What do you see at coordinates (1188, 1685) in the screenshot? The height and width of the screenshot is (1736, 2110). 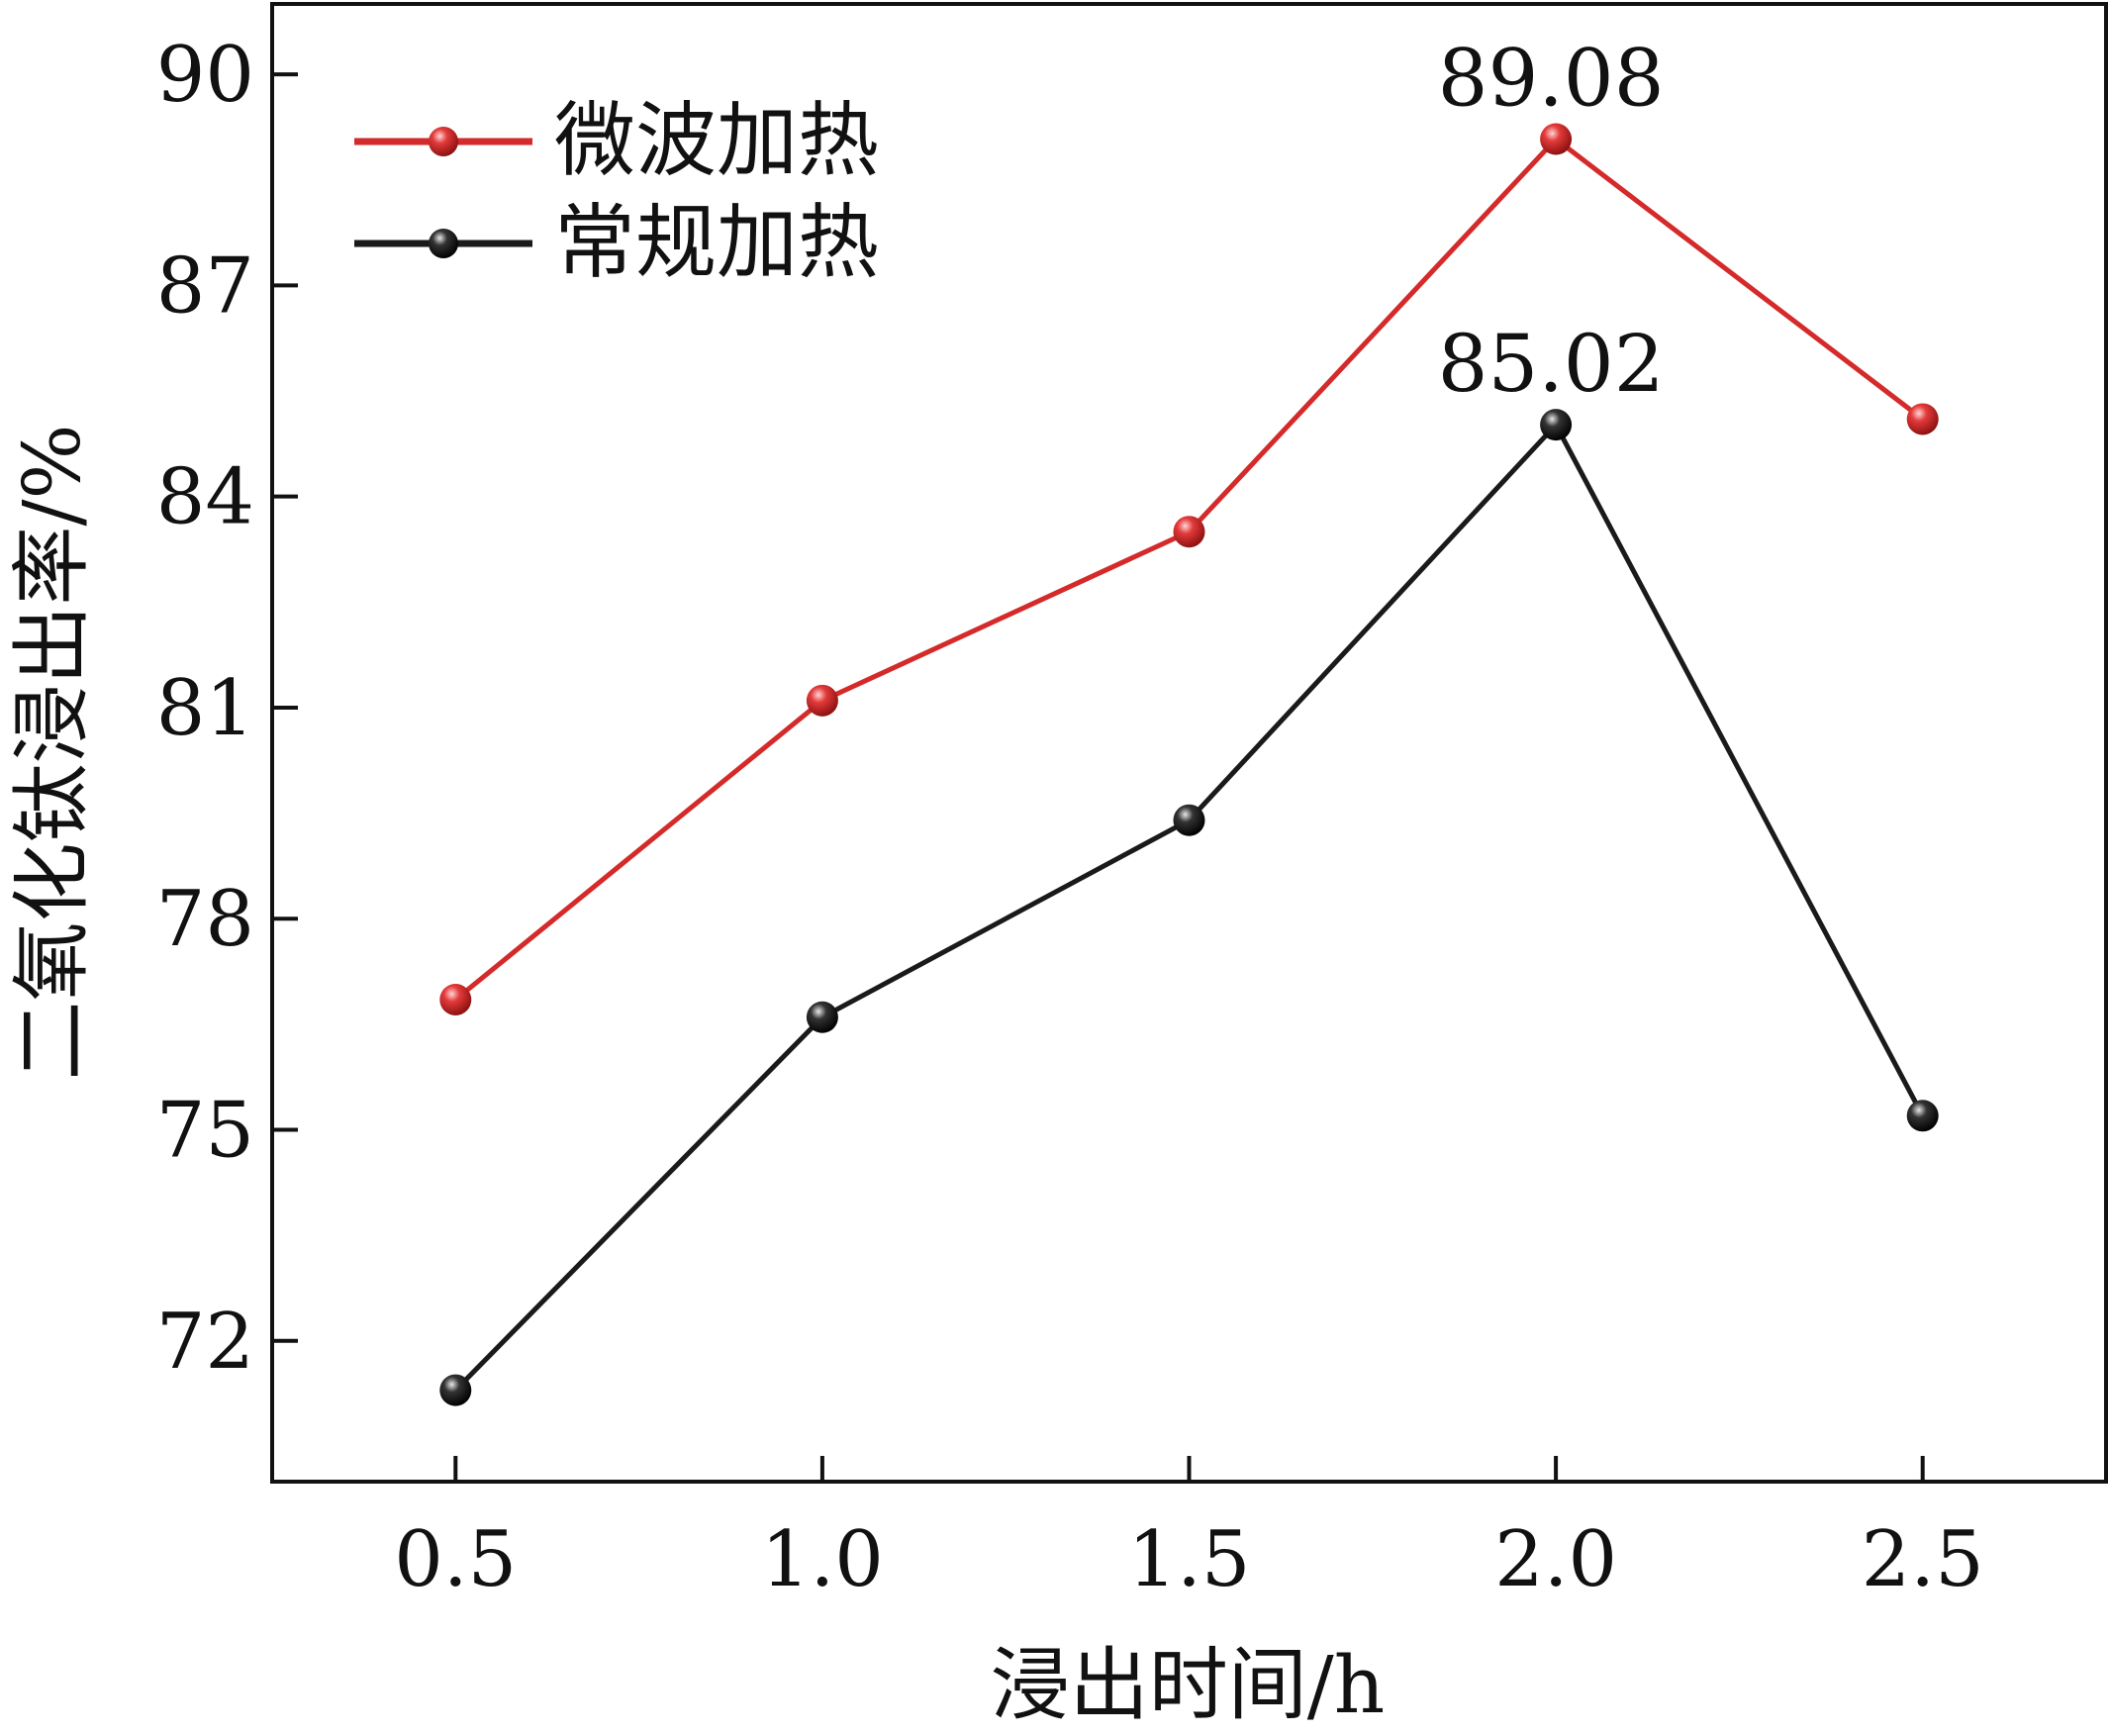 I see `x-axis-title: 浸出时间/h` at bounding box center [1188, 1685].